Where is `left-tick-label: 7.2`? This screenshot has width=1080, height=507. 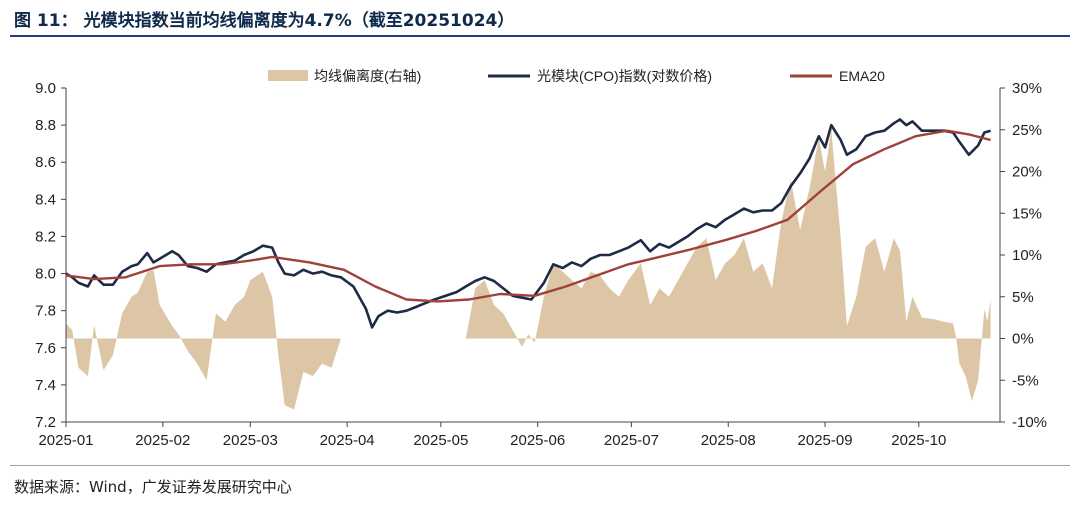
left-tick-label: 7.2 is located at coordinates (45, 422).